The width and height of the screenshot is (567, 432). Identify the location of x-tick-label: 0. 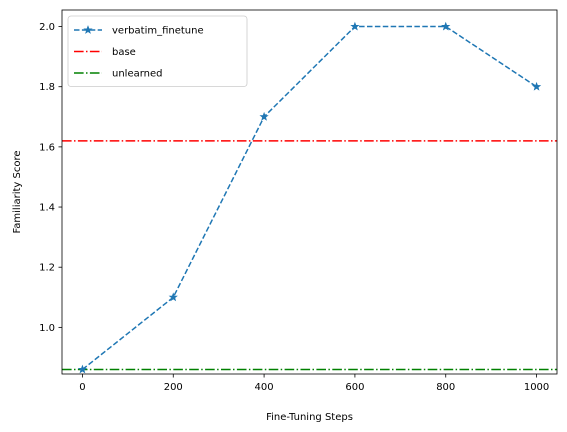
(82, 387).